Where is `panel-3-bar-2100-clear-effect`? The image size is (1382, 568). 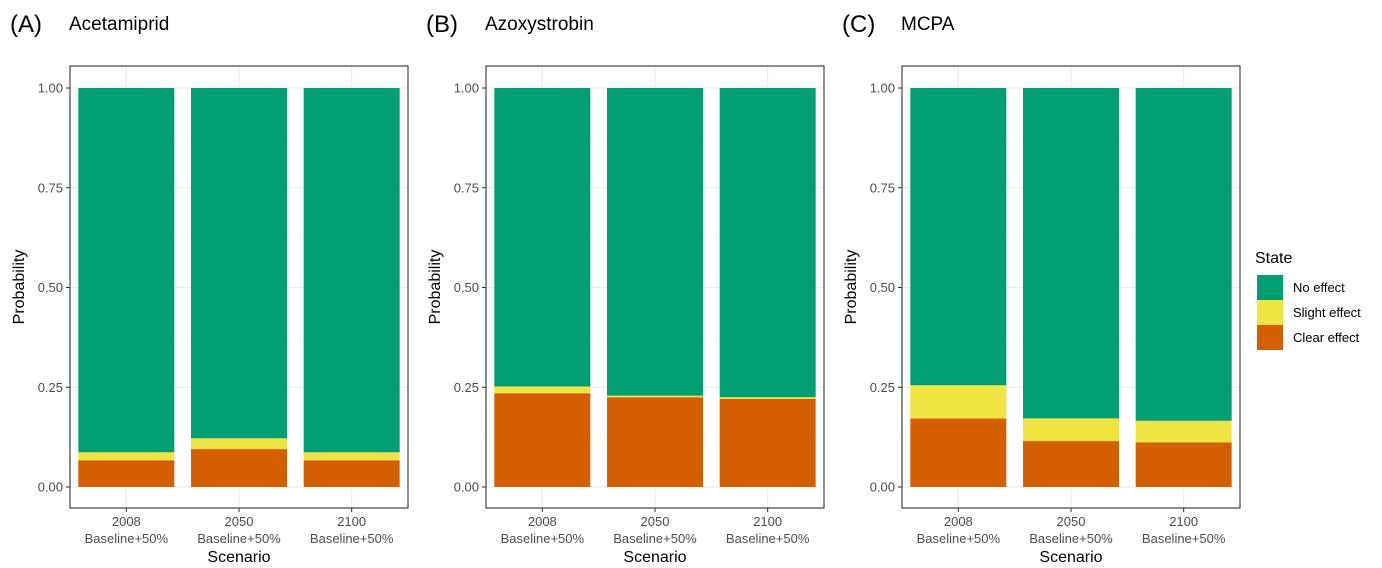
panel-3-bar-2100-clear-effect is located at coordinates (1183, 464).